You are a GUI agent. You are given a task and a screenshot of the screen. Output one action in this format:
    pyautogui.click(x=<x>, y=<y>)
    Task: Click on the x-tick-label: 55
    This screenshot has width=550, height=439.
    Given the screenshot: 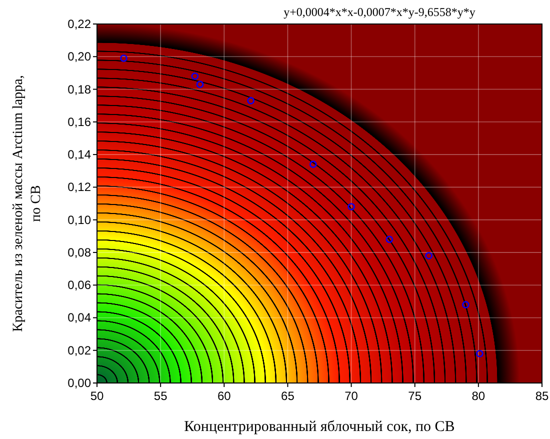 What is the action you would take?
    pyautogui.click(x=161, y=396)
    